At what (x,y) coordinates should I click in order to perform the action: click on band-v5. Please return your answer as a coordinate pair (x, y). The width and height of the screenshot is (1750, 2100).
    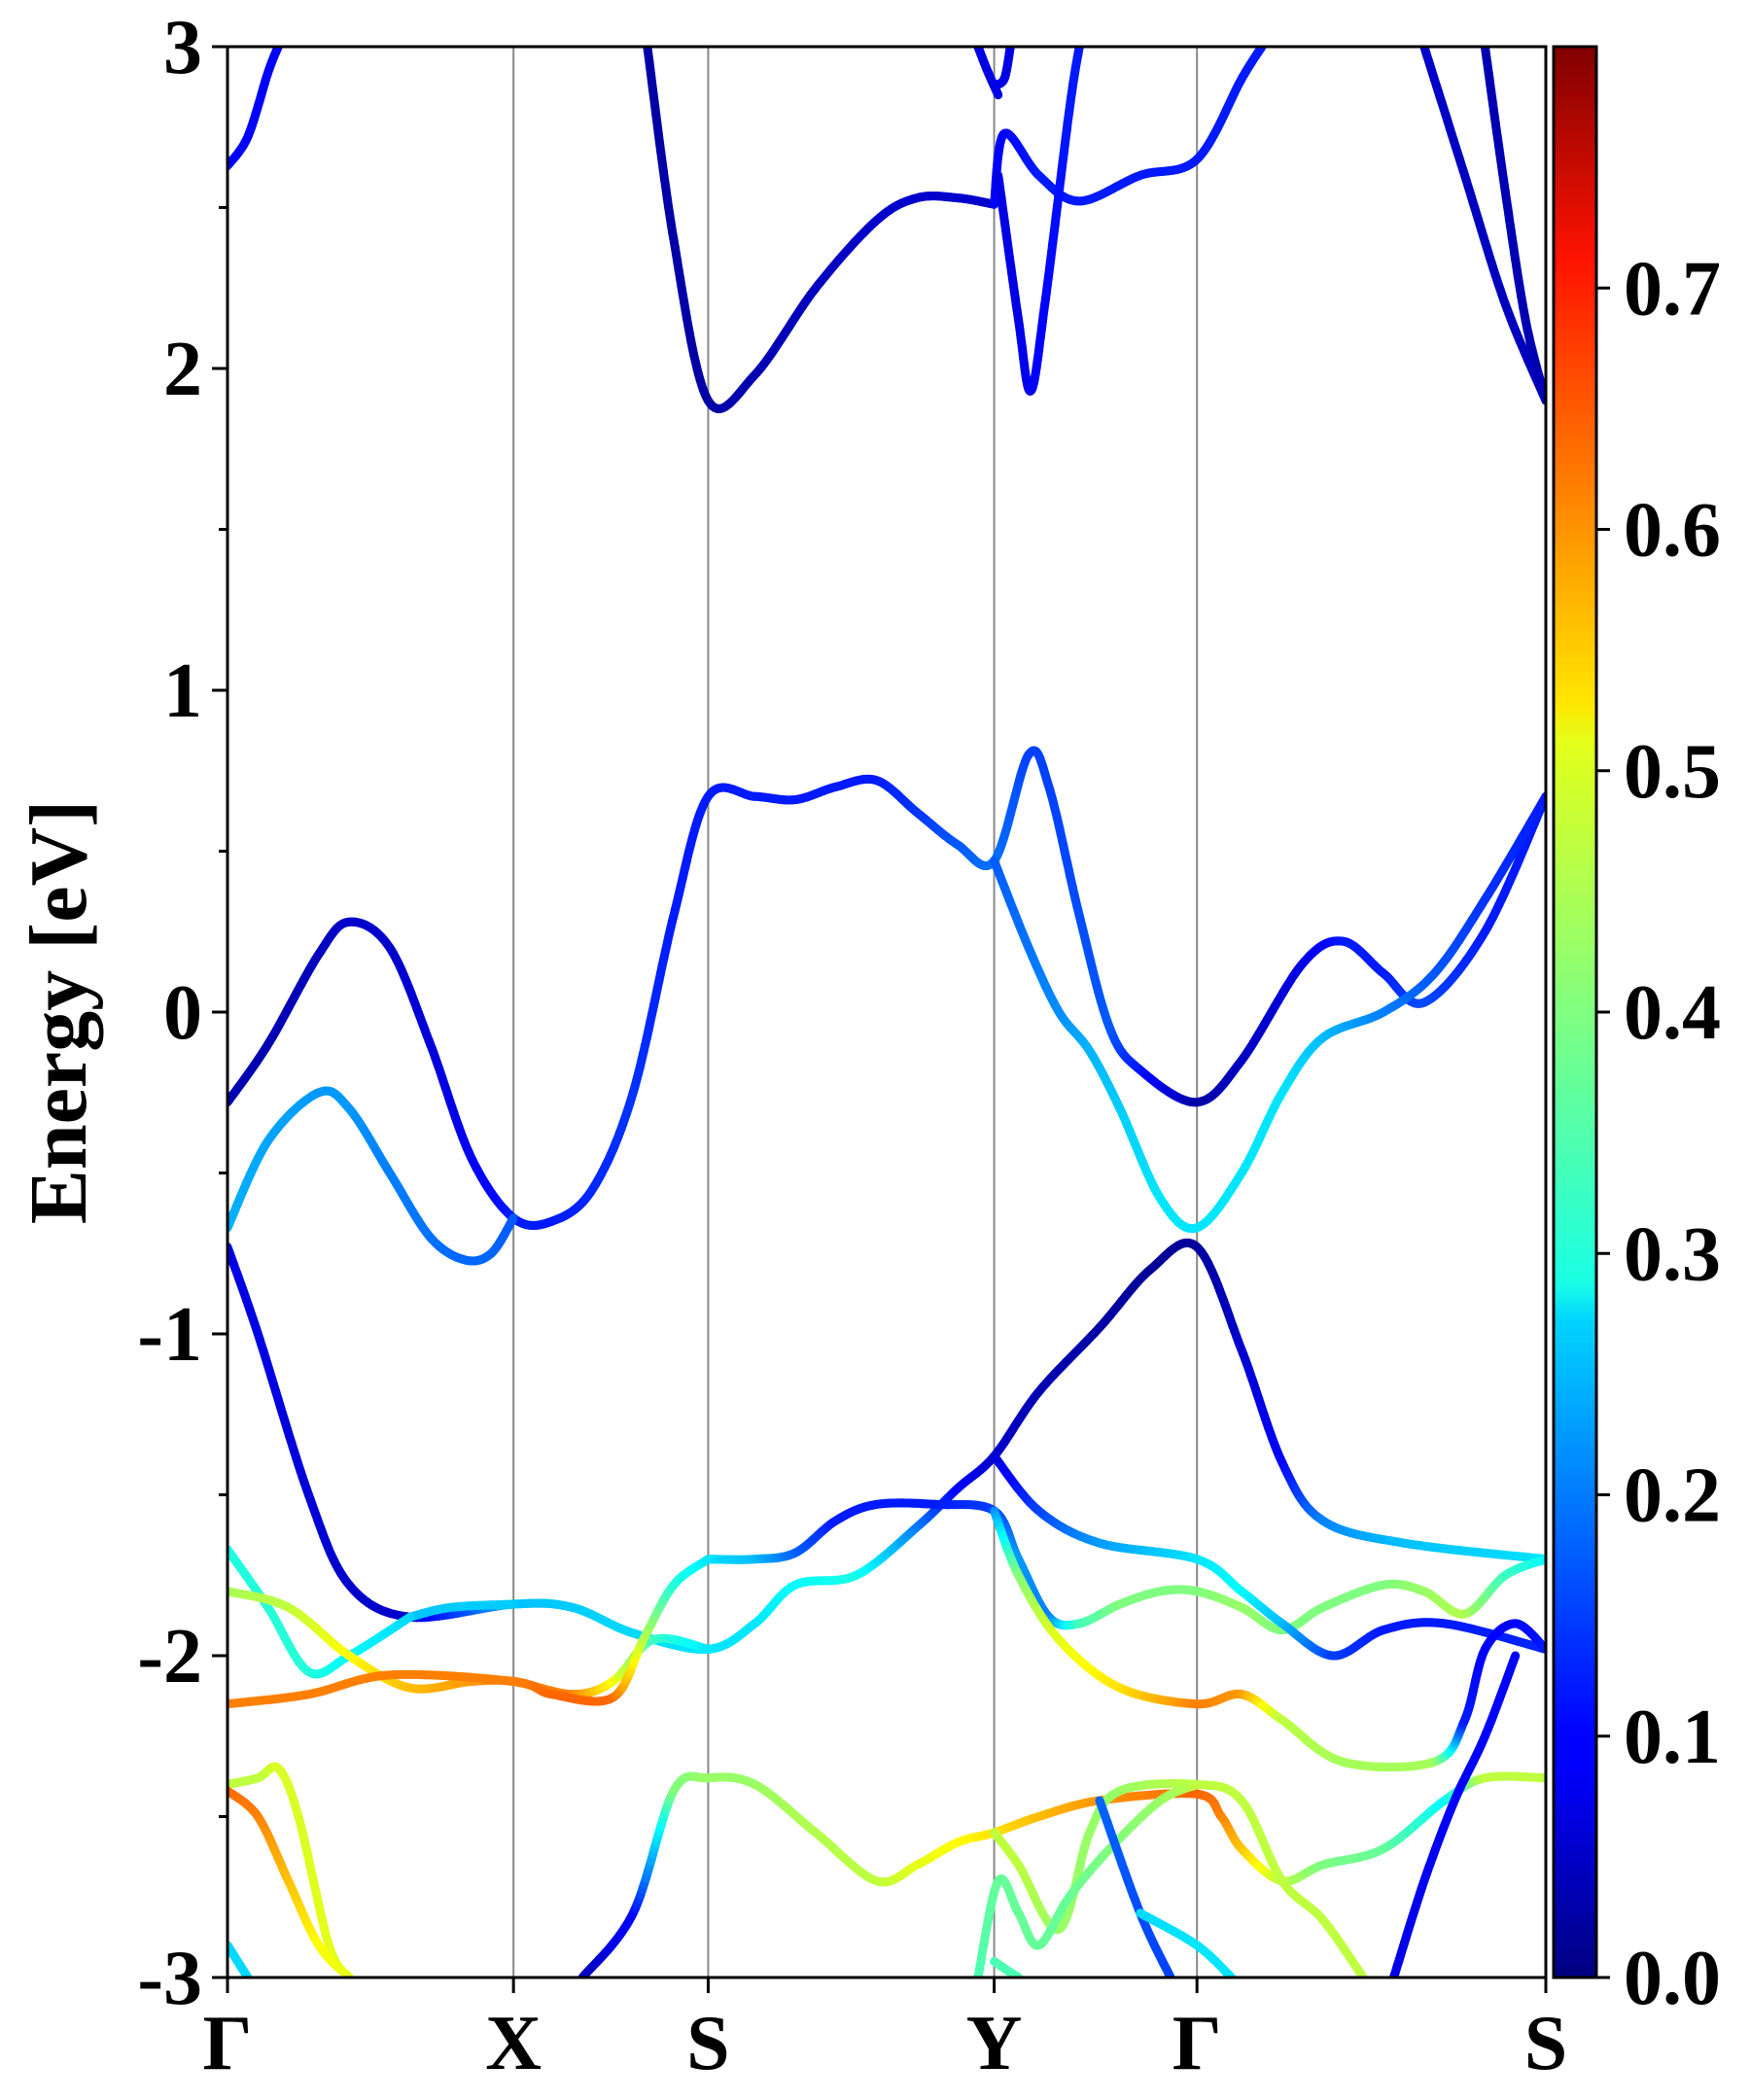
    Looking at the image, I should click on (461, 1610).